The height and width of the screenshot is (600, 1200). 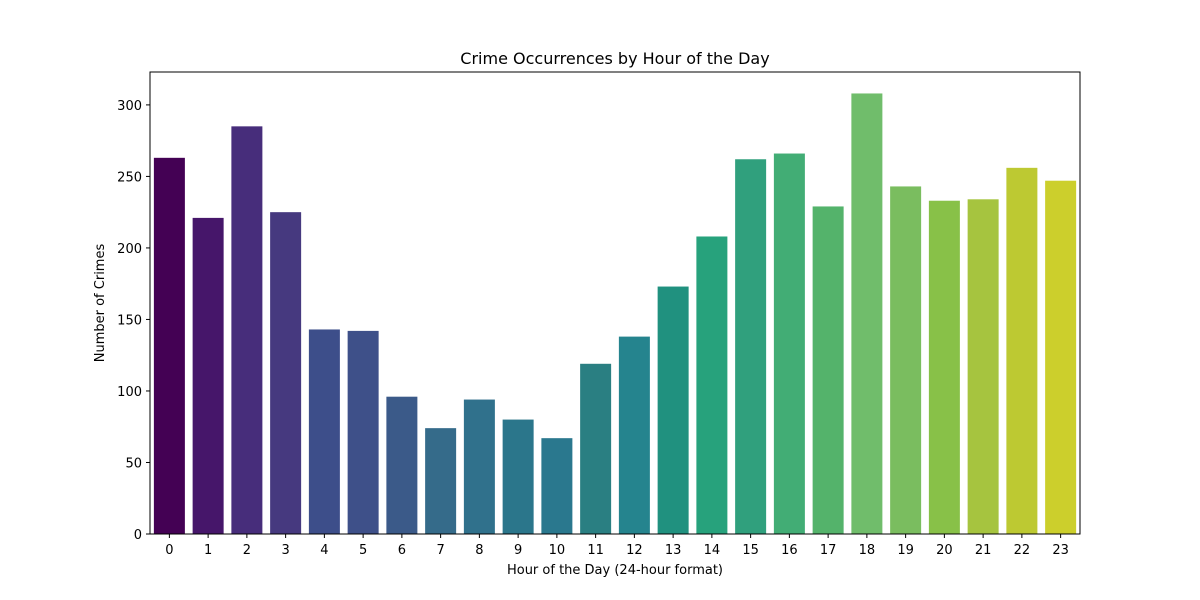 I want to click on x-tick-label: 22, so click(x=1022, y=550).